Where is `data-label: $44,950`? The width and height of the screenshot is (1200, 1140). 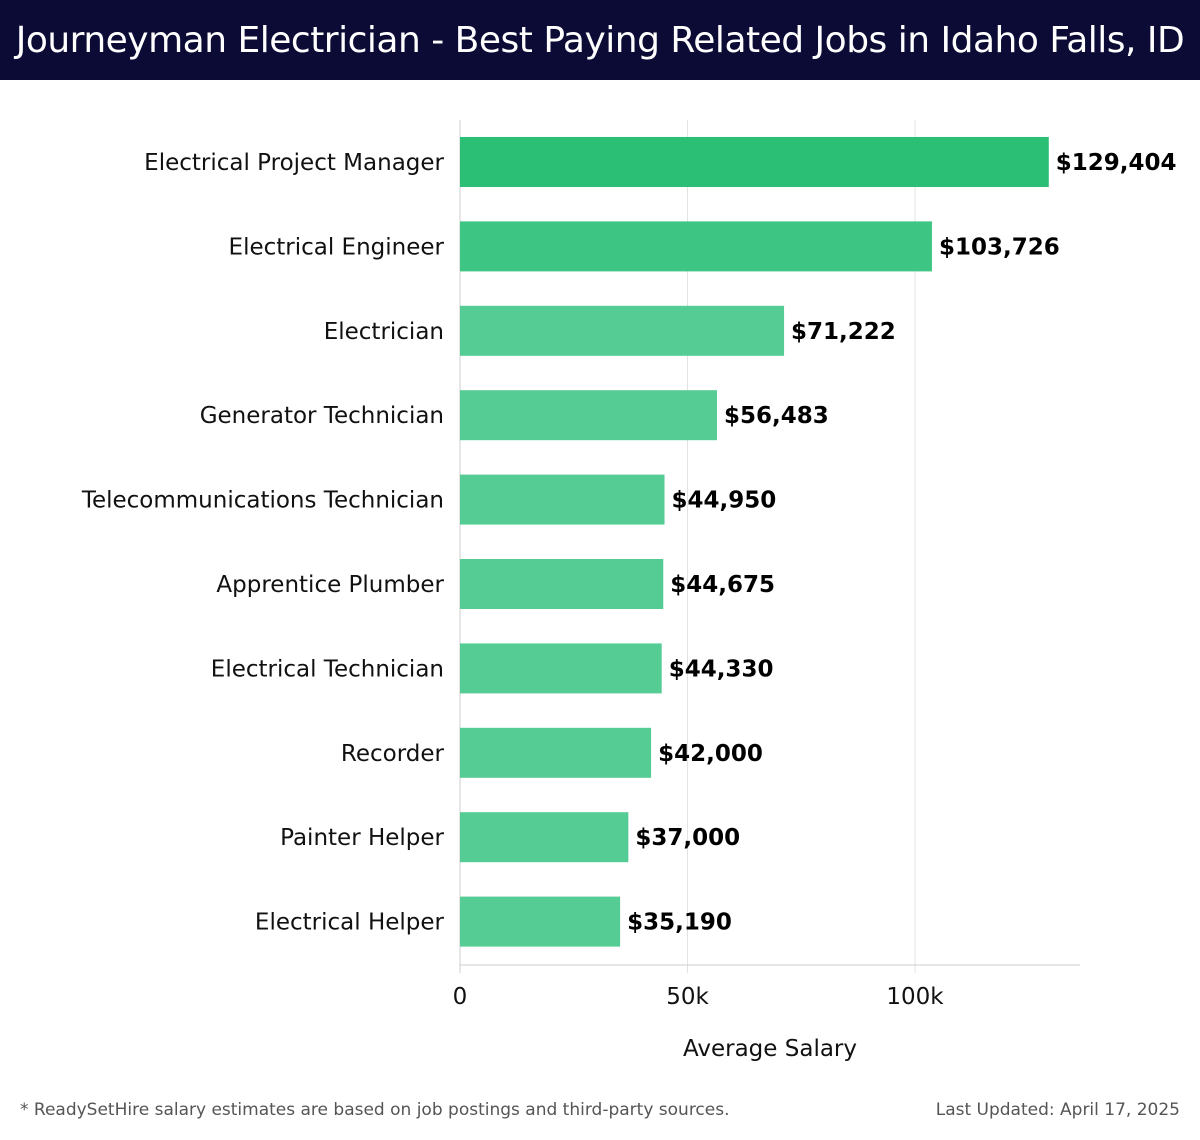 data-label: $44,950 is located at coordinates (724, 501).